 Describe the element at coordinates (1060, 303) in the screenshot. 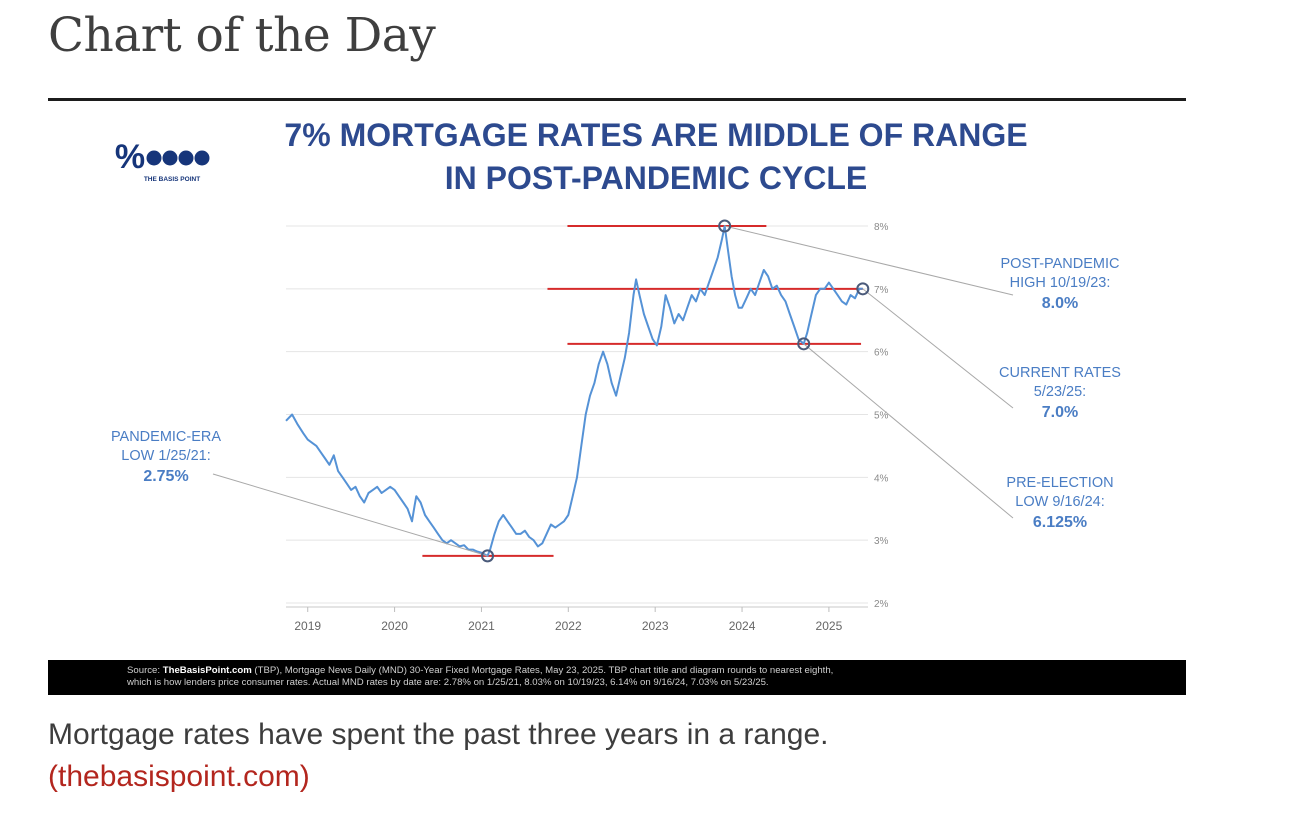

I see `annotation-value: 8.0%` at that location.